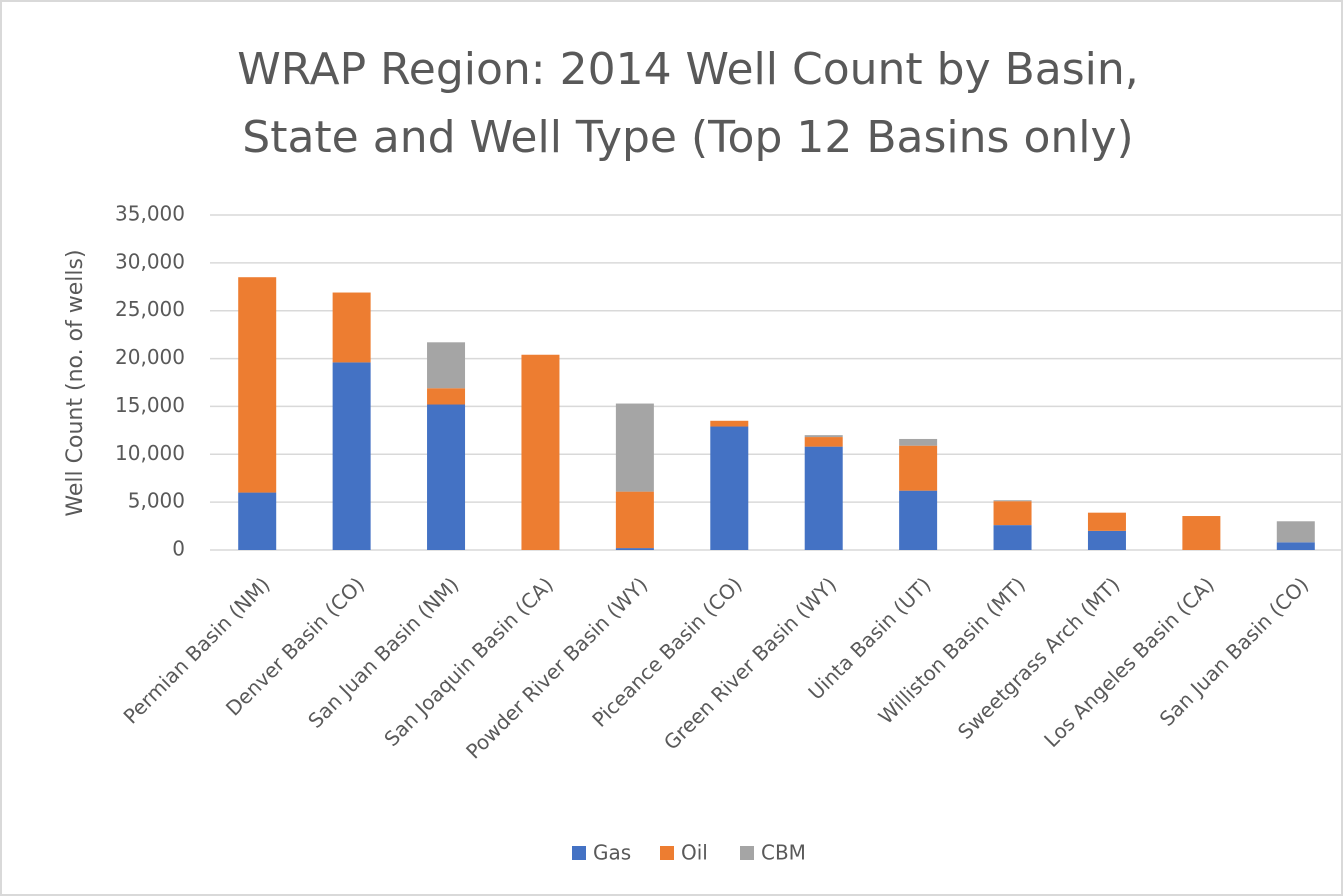 The image size is (1343, 896). Describe the element at coordinates (694, 853) in the screenshot. I see `legend-label: Oil` at that location.